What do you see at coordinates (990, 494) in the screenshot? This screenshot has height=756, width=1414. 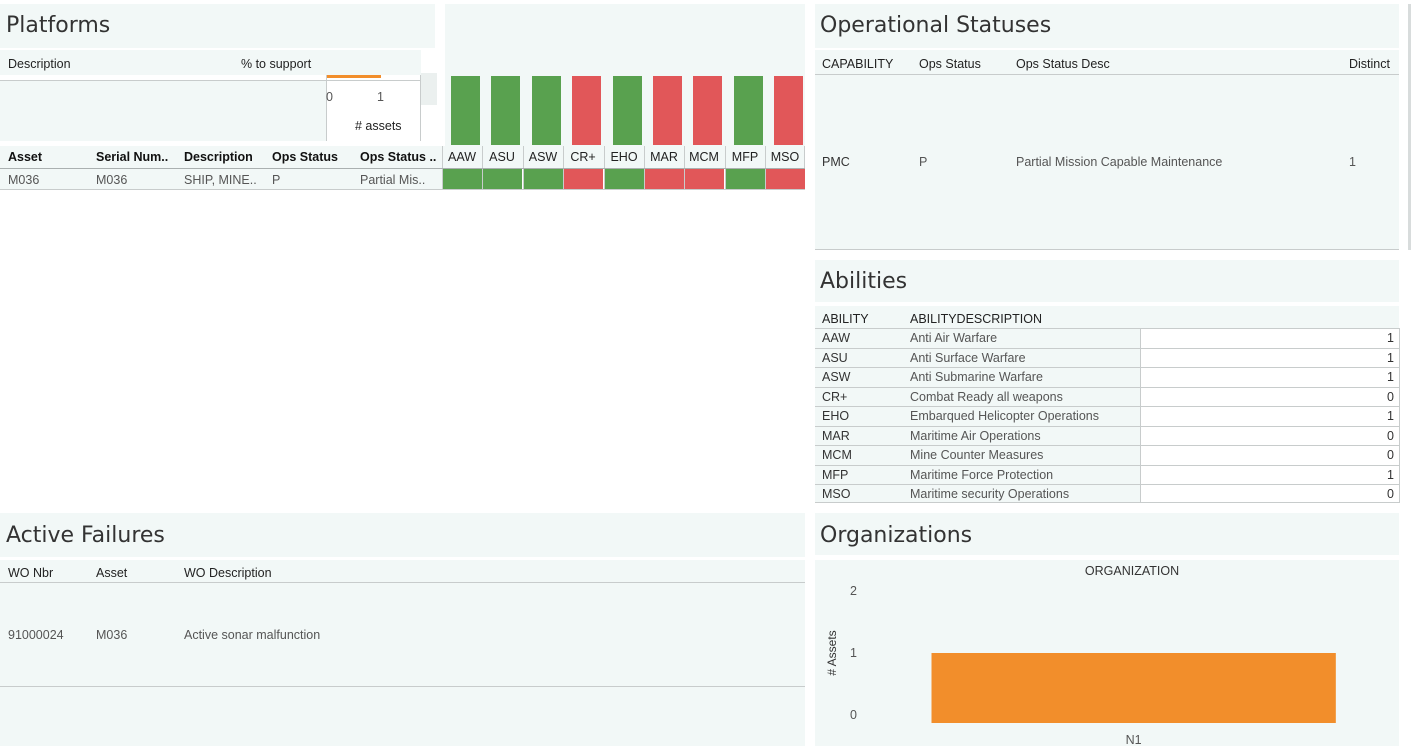 I see `ability-description: Maritime security Operations` at bounding box center [990, 494].